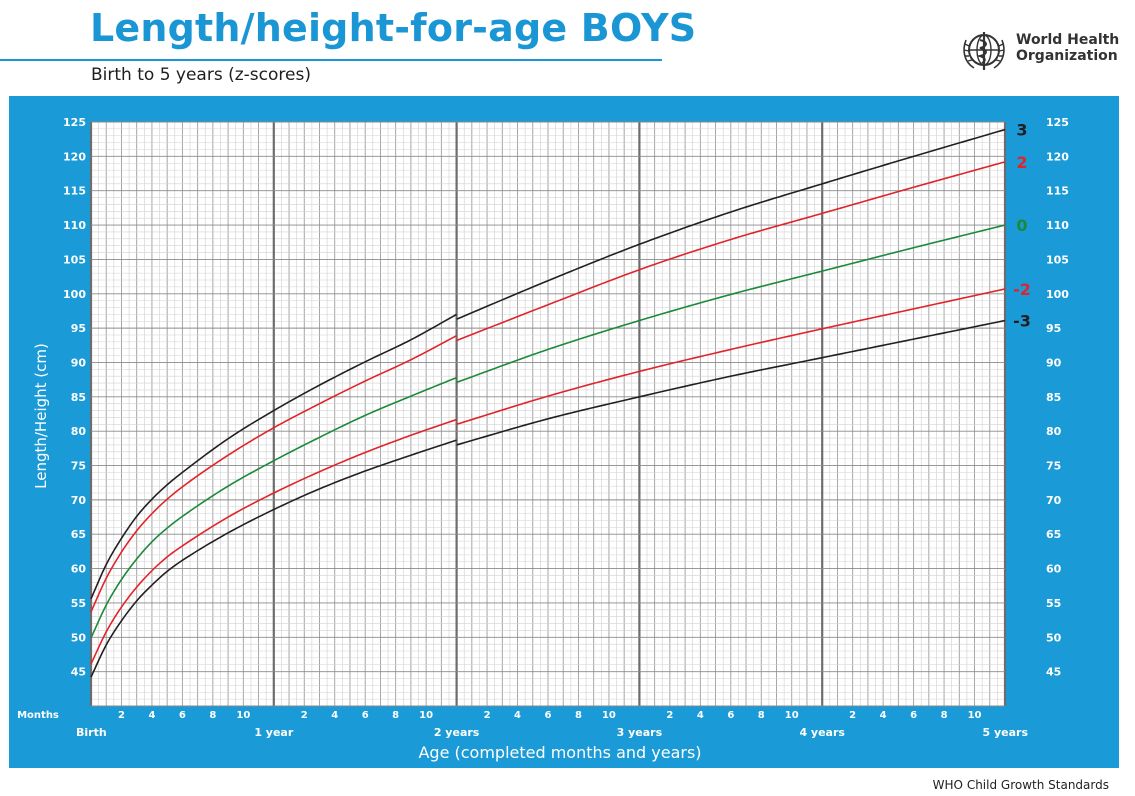  Describe the element at coordinates (1067, 56) in the screenshot. I see `organization-line-2: Organization` at that location.